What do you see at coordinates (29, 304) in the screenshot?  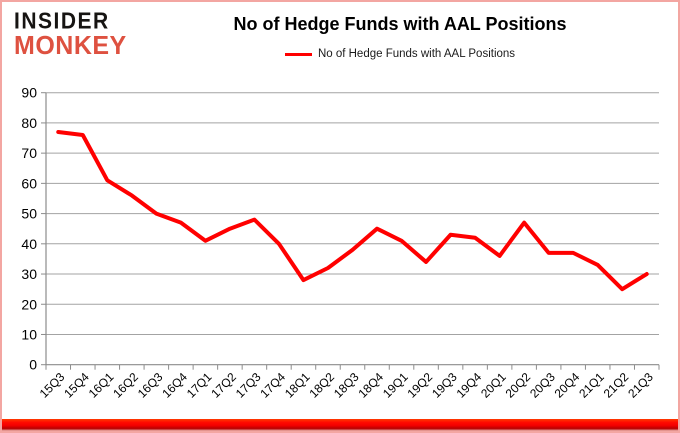 I see `y-axis-label: 20` at bounding box center [29, 304].